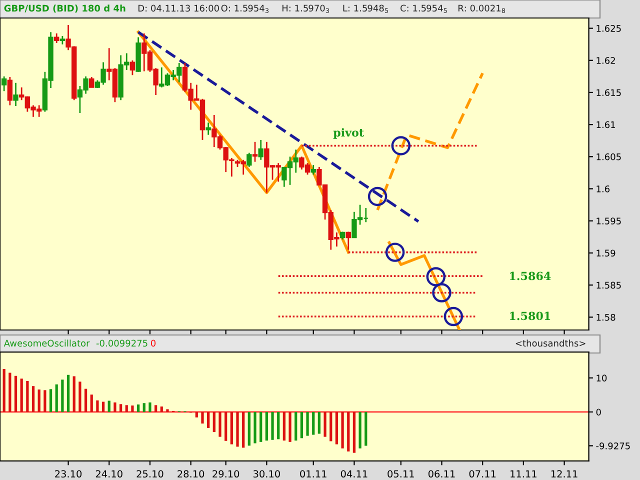  I want to click on x-tick-label: 06.11, so click(441, 474).